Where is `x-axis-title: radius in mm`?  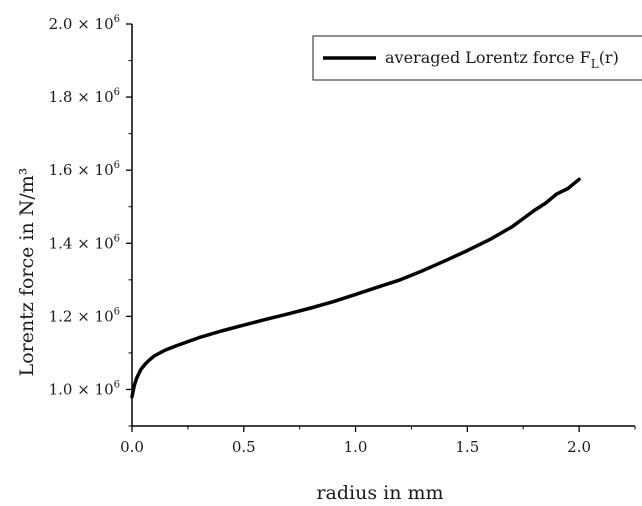 x-axis-title: radius in mm is located at coordinates (379, 493).